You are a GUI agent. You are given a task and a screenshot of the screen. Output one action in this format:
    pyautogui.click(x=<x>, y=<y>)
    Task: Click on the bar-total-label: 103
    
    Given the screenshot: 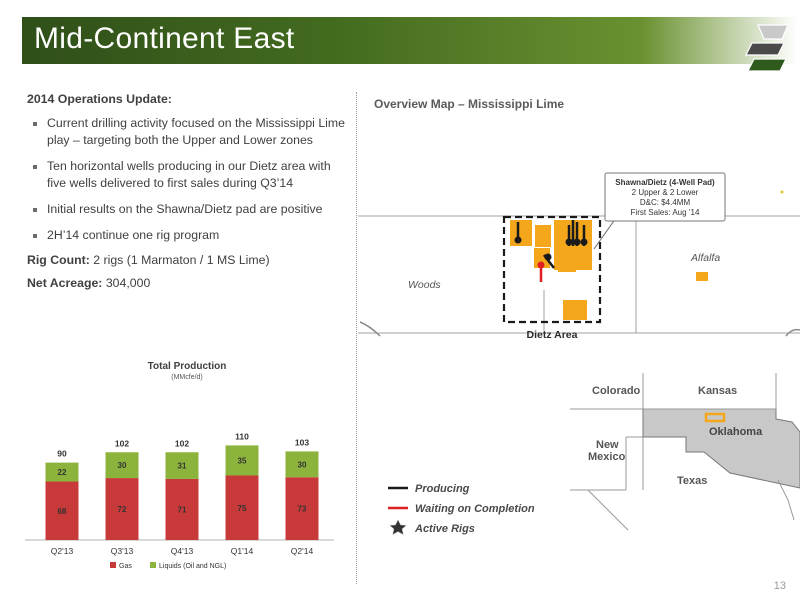 What is the action you would take?
    pyautogui.click(x=302, y=442)
    